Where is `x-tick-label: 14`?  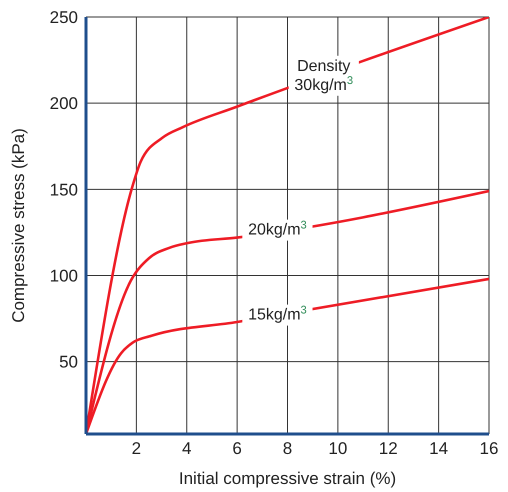
x-tick-label: 14 is located at coordinates (438, 448).